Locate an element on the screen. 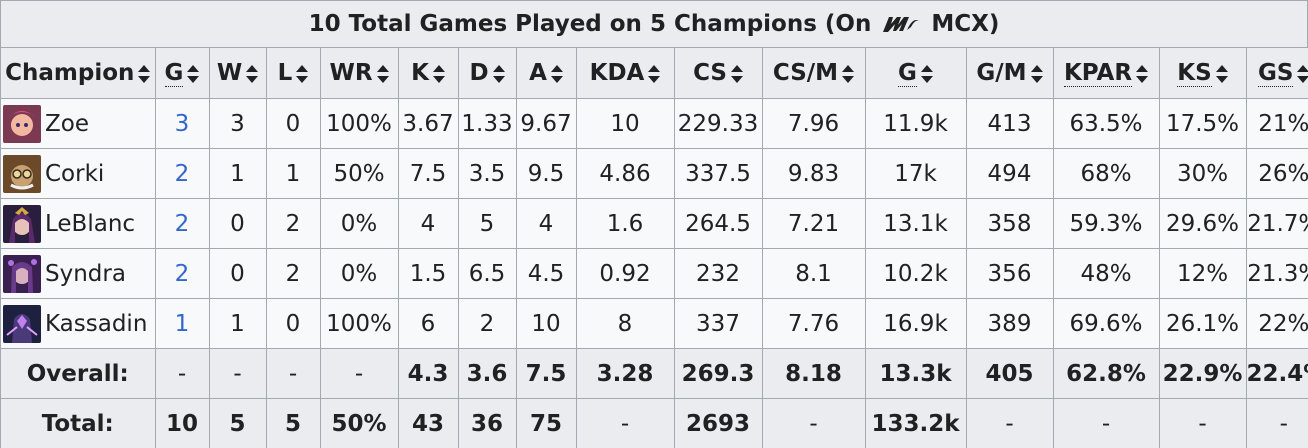 Image resolution: width=1308 pixels, height=448 pixels. total-label: Total: is located at coordinates (78, 423).